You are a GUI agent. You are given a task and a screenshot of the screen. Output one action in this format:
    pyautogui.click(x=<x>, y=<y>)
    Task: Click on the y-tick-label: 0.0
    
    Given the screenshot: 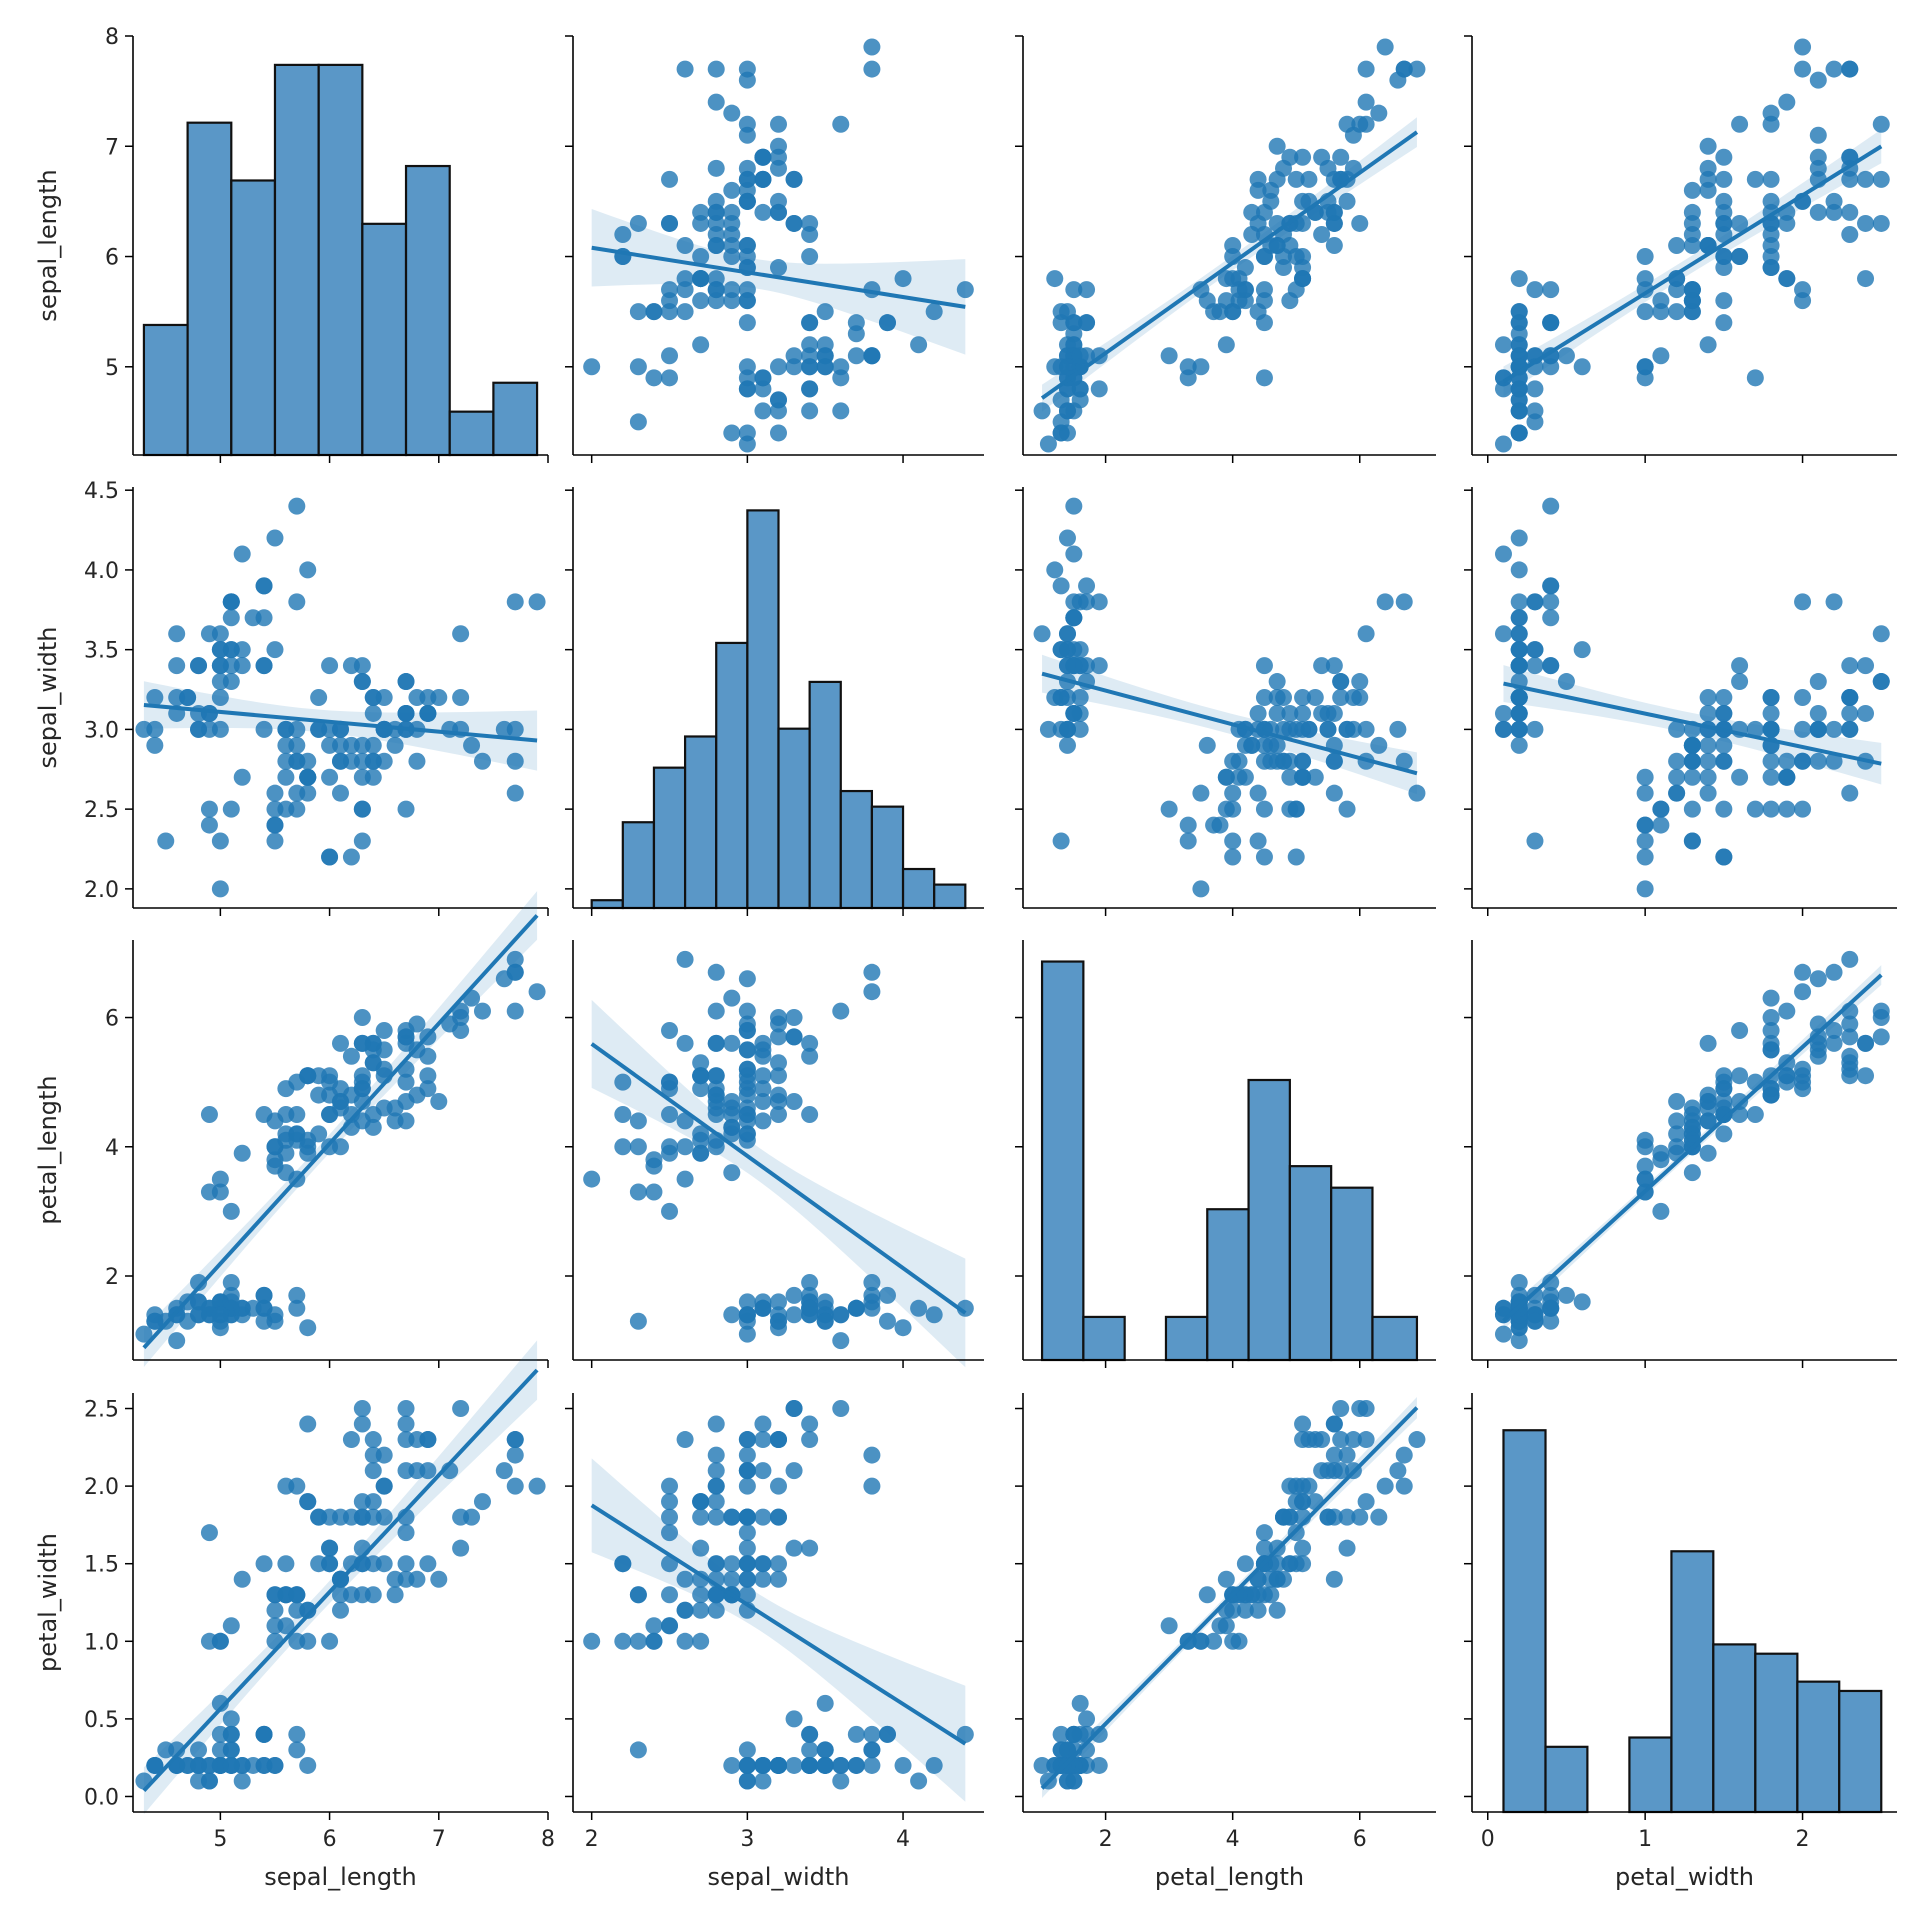 What is the action you would take?
    pyautogui.click(x=101, y=1797)
    